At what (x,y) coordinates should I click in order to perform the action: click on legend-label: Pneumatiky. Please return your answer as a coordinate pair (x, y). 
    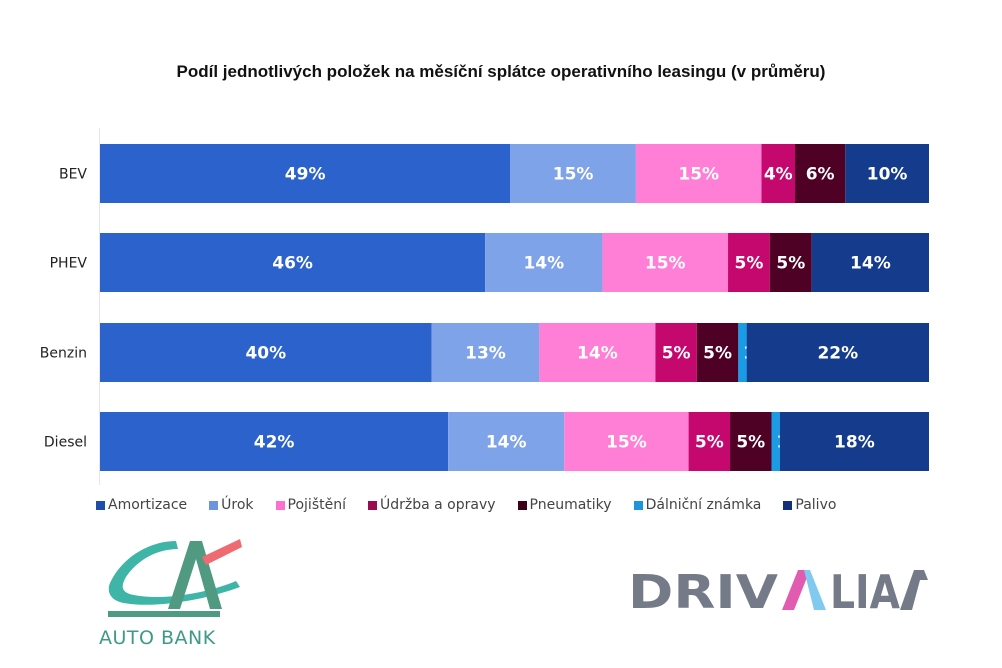
    Looking at the image, I should click on (570, 505).